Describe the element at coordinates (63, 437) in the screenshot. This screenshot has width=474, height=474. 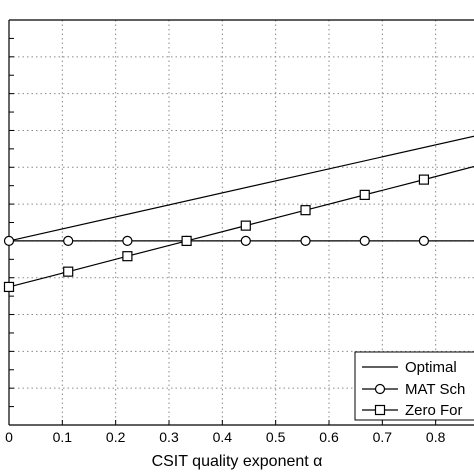
I see `x-tick-label: 0.1` at that location.